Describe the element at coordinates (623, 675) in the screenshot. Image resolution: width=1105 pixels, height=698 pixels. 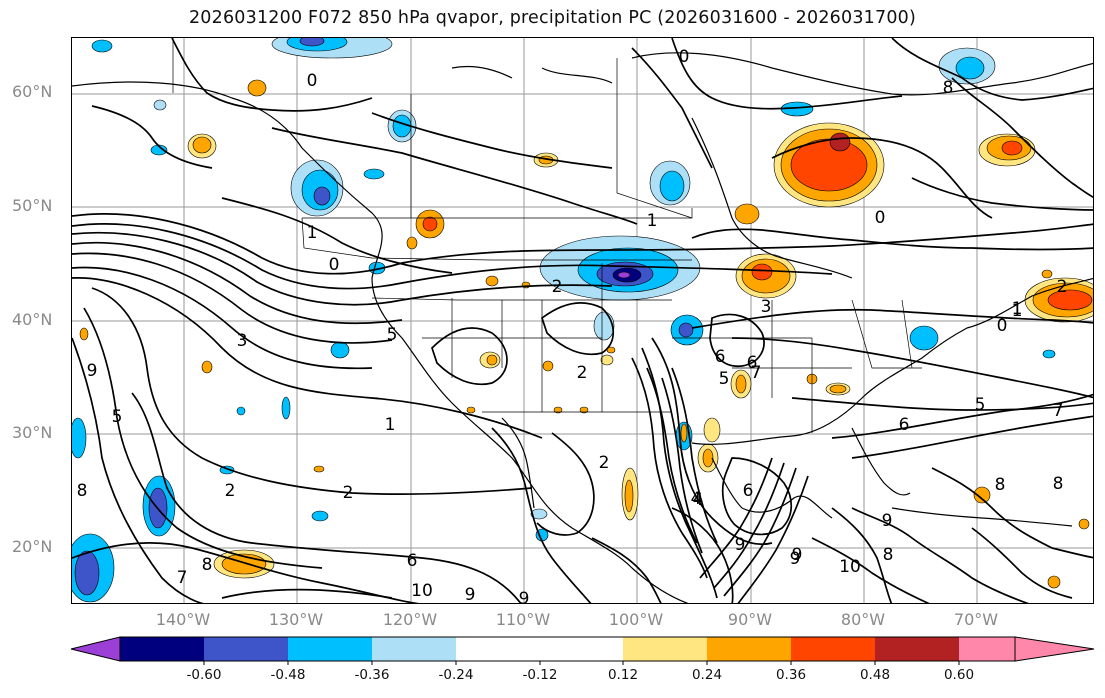
I see `colorbar-tick-label: 0.12` at that location.